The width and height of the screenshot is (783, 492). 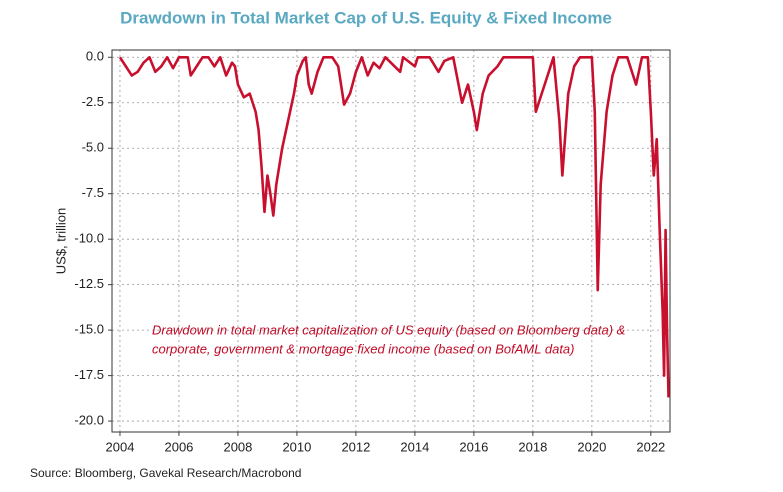 What do you see at coordinates (650, 446) in the screenshot?
I see `x-tick-label: 2022` at bounding box center [650, 446].